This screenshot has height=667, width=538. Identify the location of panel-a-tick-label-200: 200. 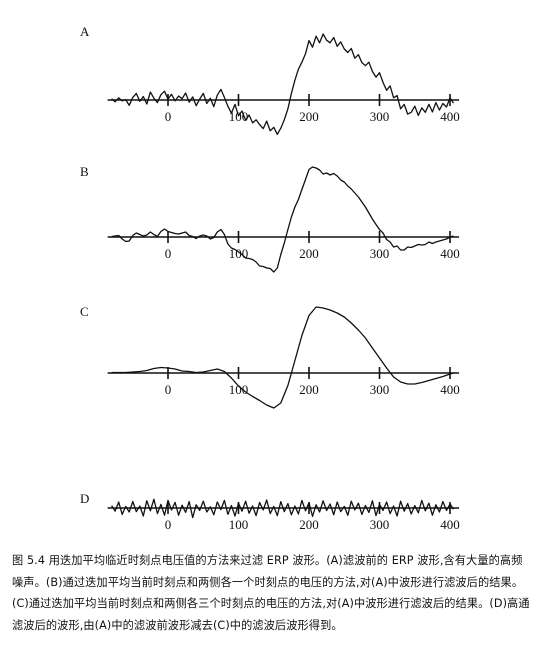
(309, 116).